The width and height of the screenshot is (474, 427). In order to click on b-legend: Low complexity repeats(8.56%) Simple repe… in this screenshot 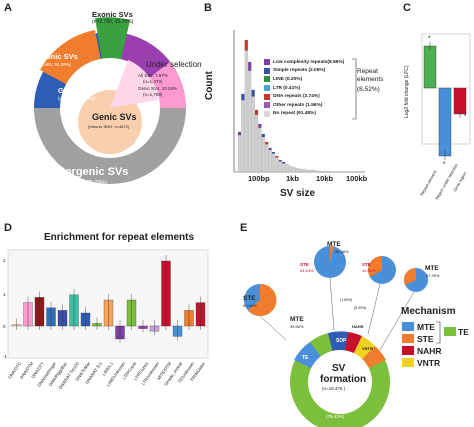, I will do `click(310, 88)`.